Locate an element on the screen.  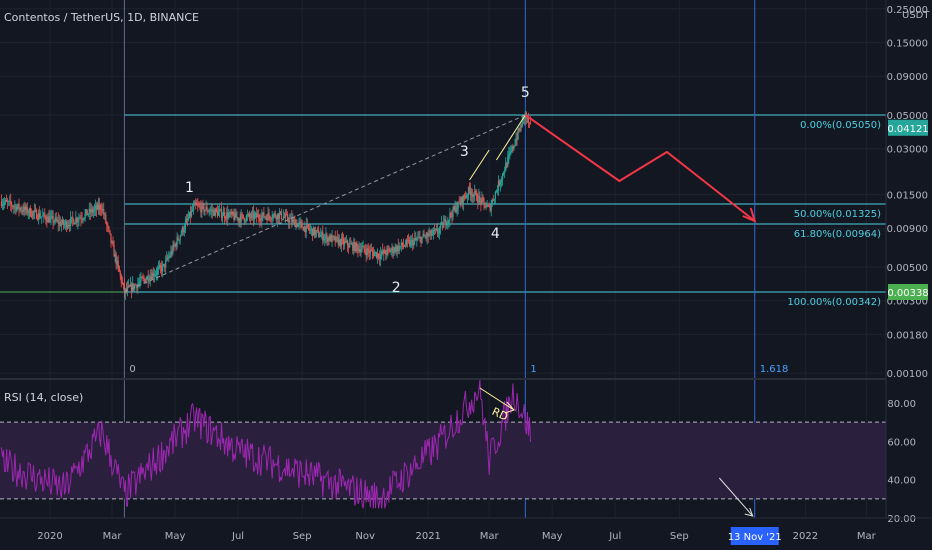
target-arrow is located at coordinates (736, 497).